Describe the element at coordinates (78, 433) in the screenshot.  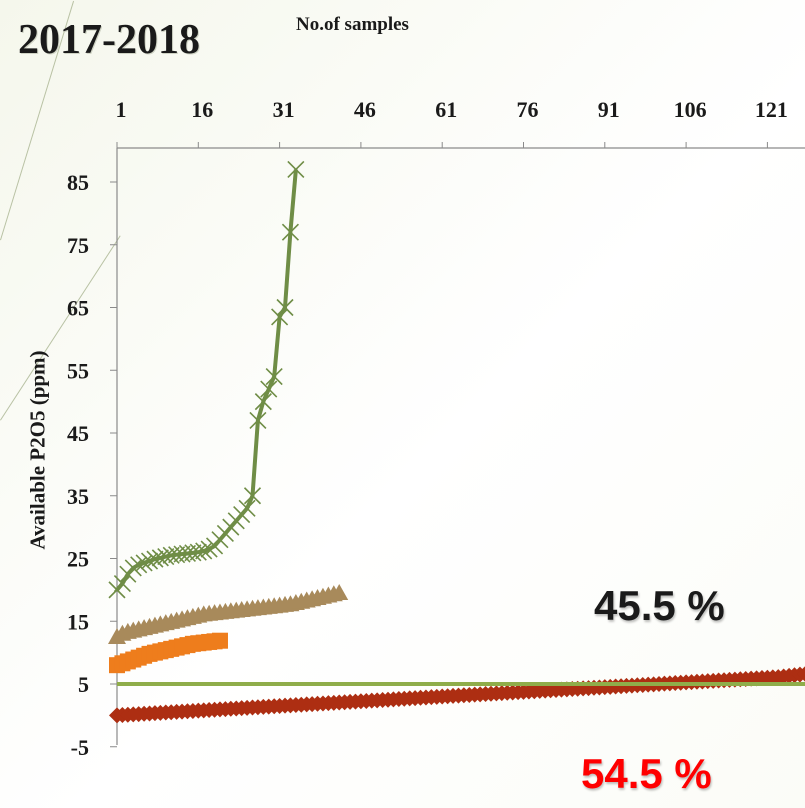
I see `y-tick-label: 45` at that location.